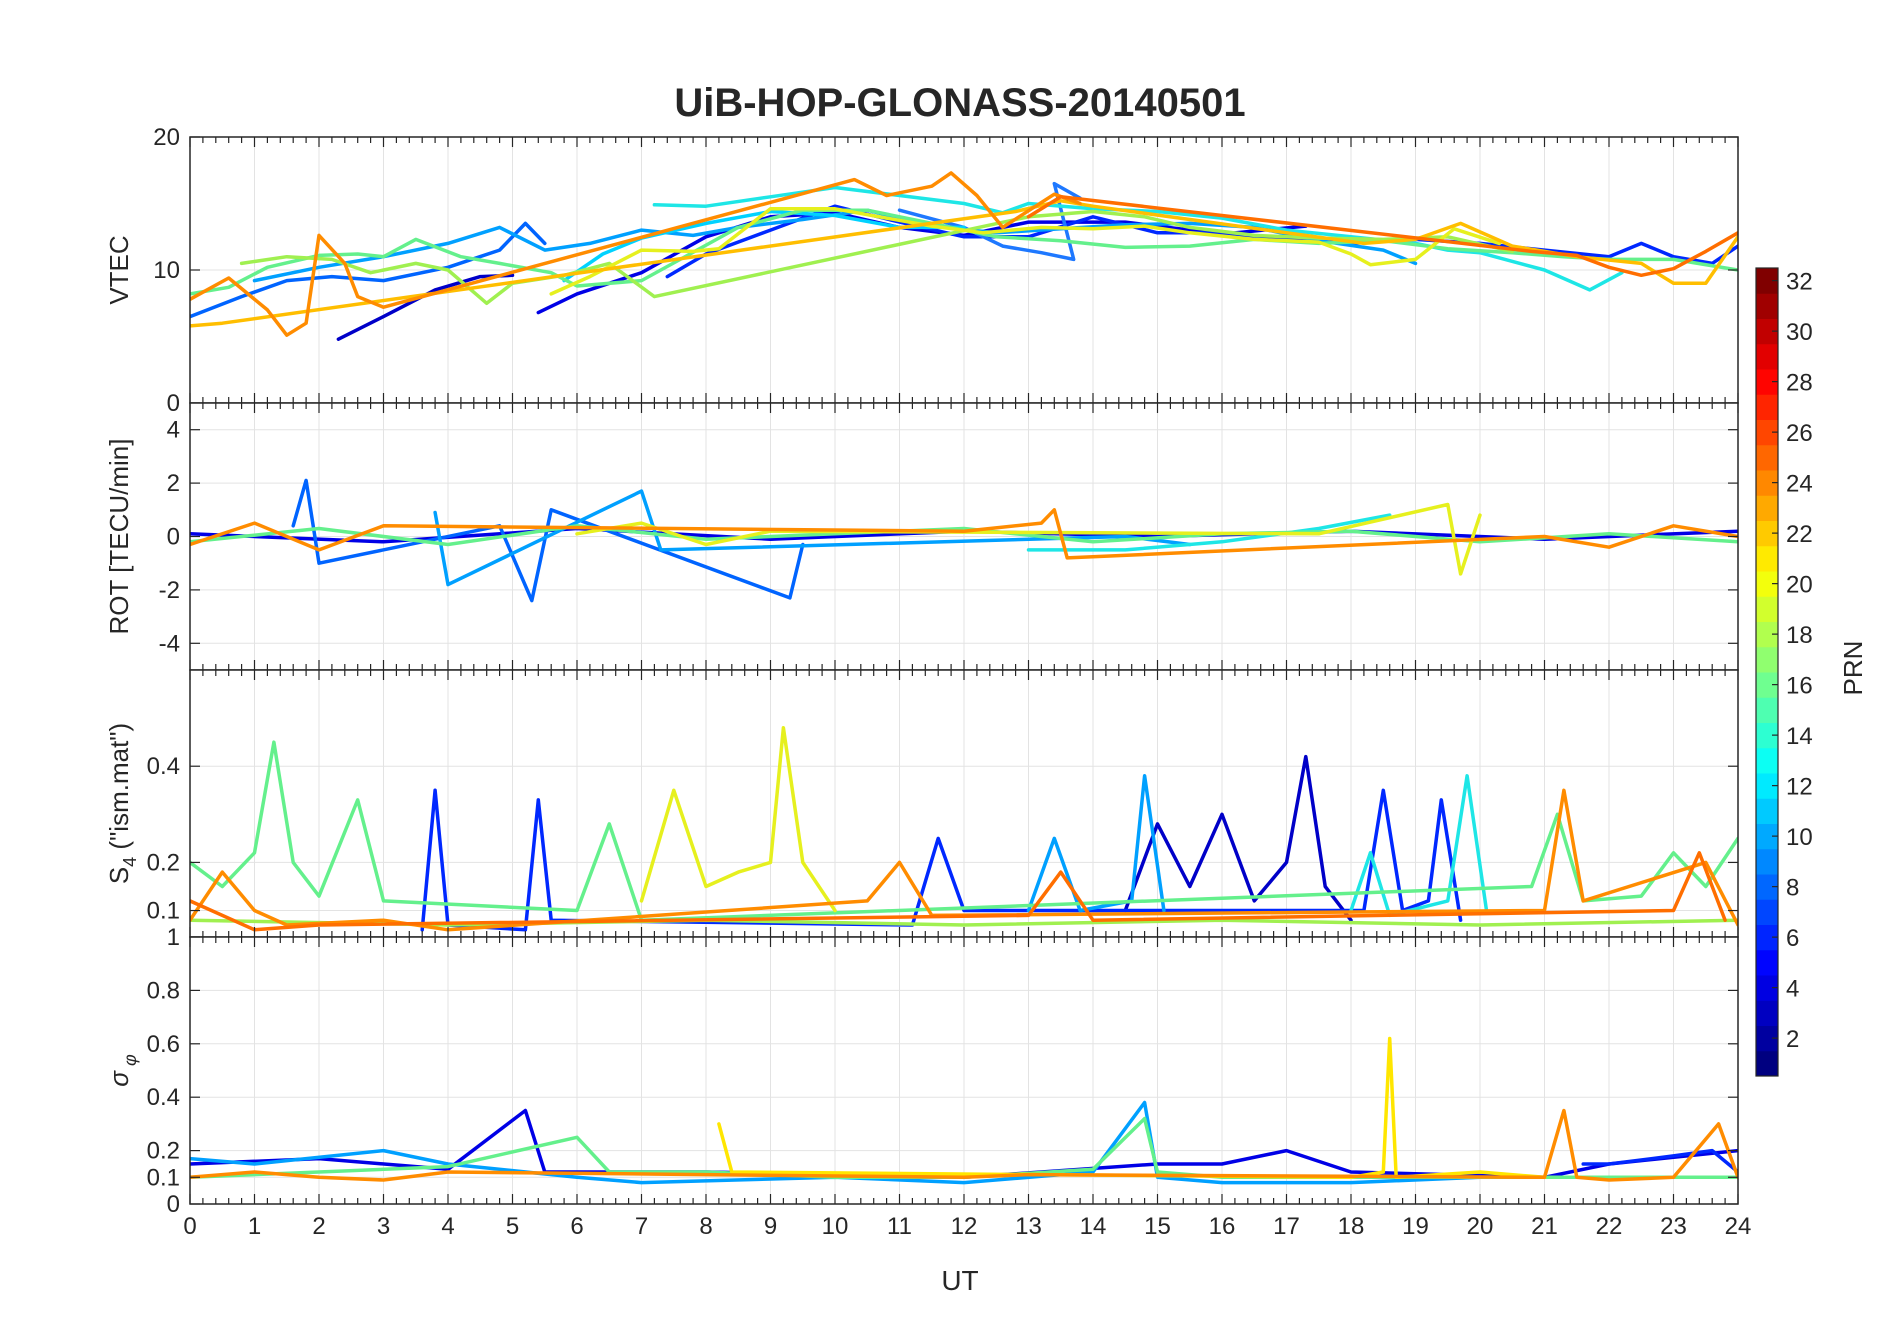  I want to click on y-tick-label: 0.8, so click(163, 990).